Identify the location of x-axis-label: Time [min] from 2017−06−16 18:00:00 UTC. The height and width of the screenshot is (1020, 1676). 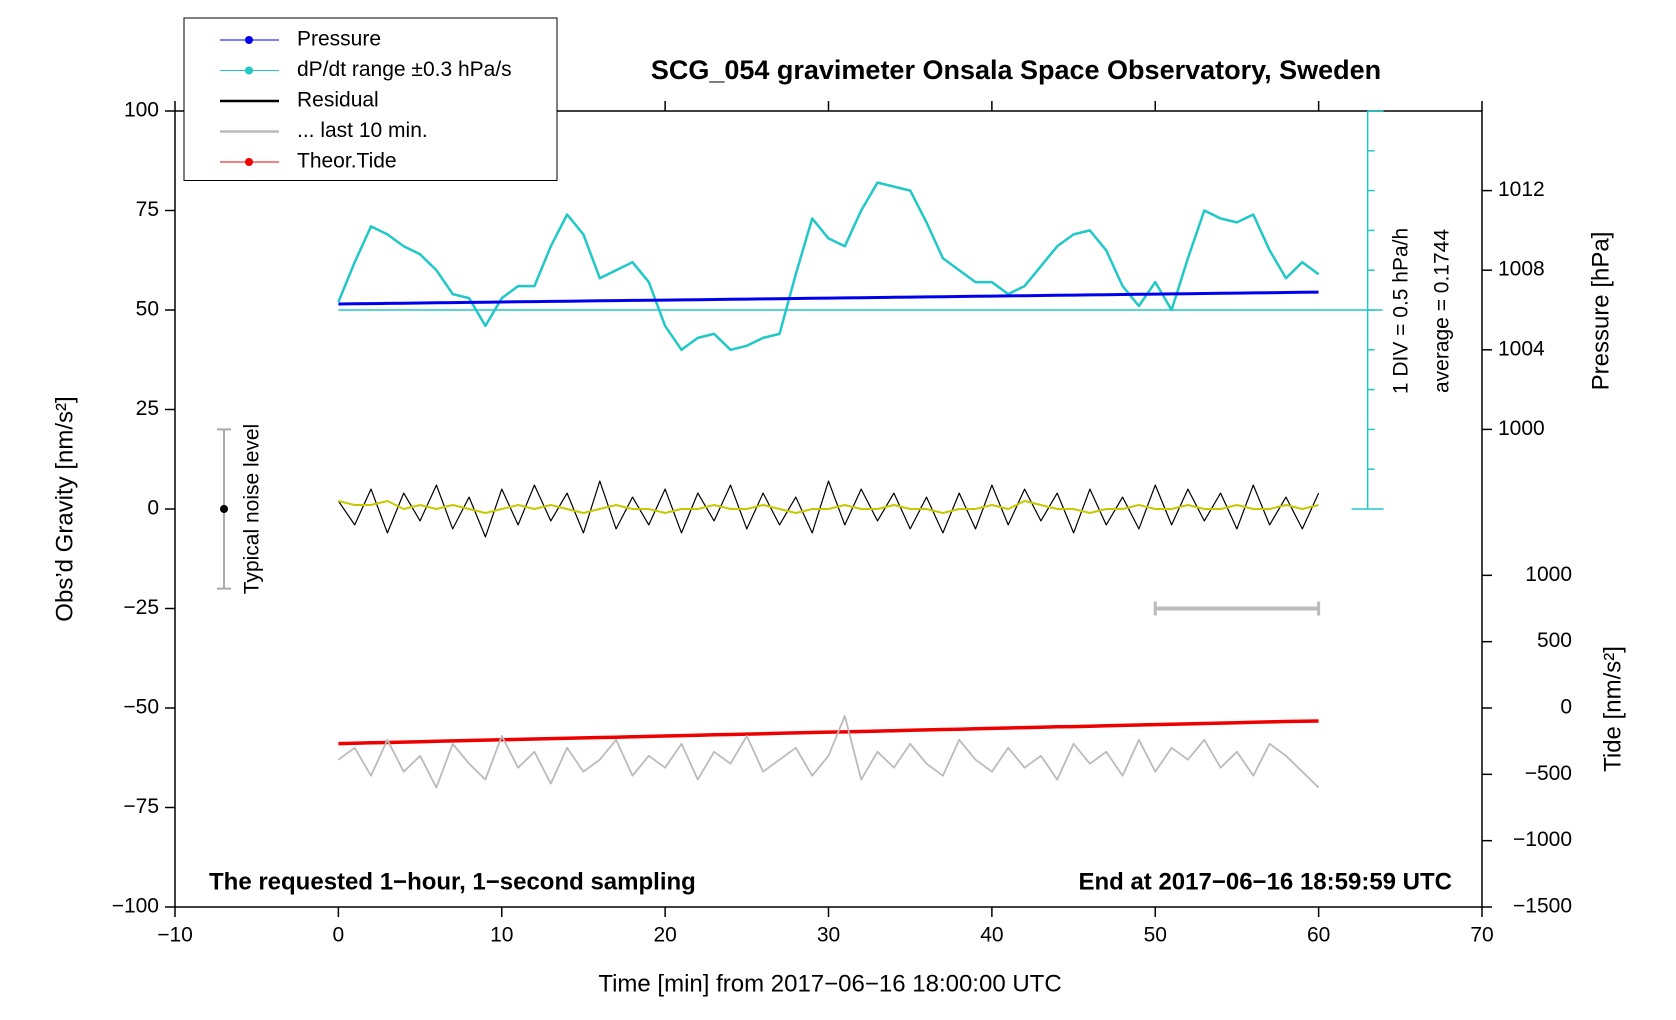
(829, 983).